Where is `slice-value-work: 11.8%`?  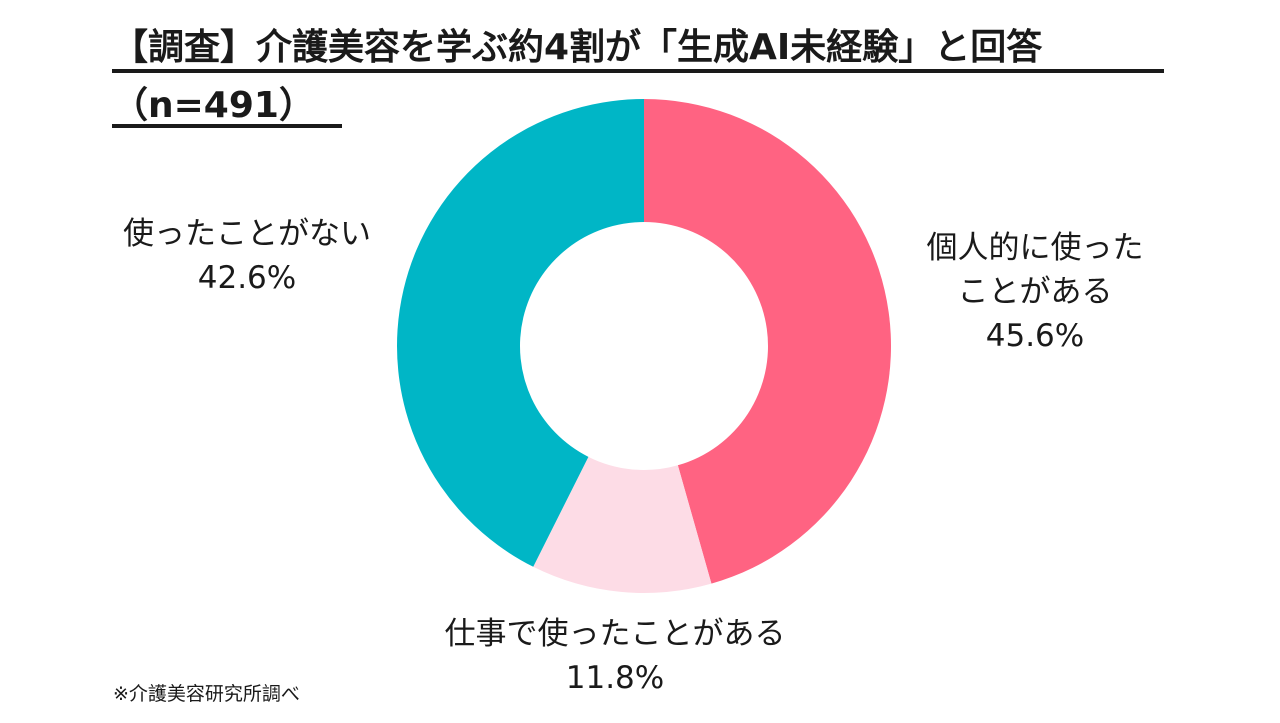 slice-value-work: 11.8% is located at coordinates (615, 678).